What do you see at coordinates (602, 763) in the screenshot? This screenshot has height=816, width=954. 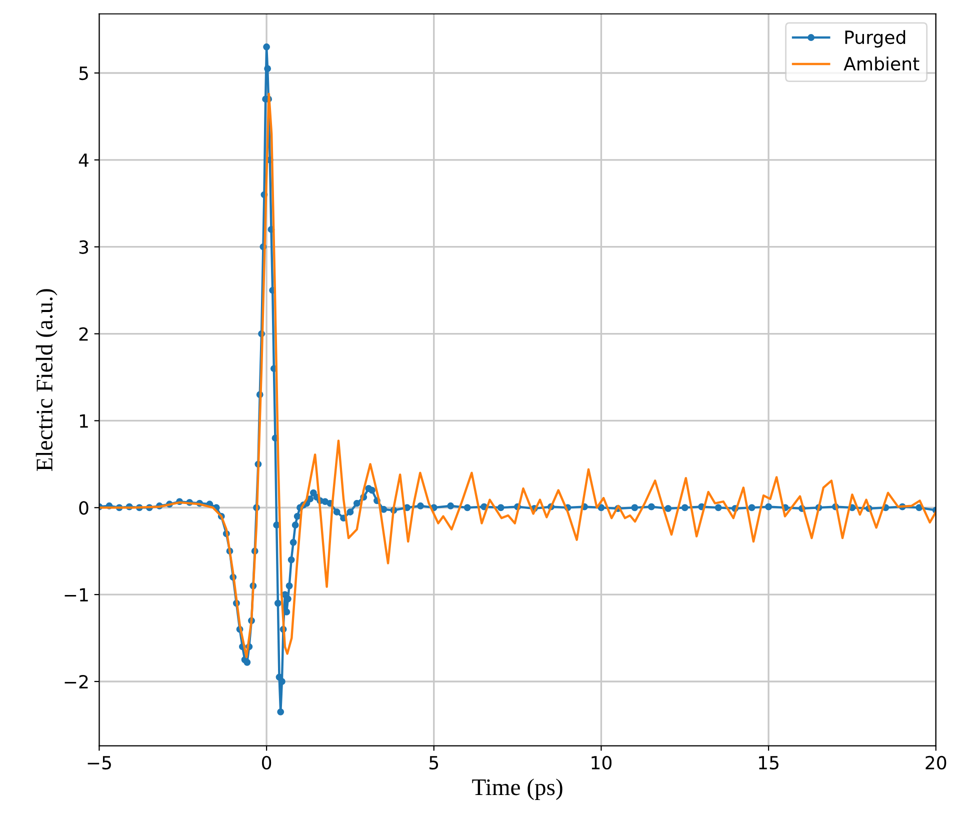 I see `x-tick-label: 10` at bounding box center [602, 763].